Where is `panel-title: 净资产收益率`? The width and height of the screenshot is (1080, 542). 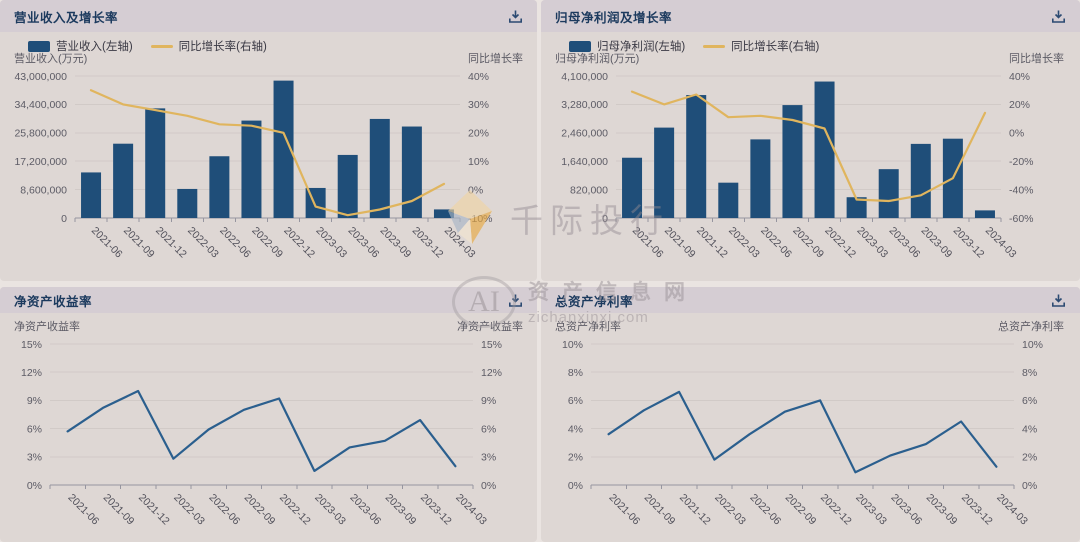
panel-title: 净资产收益率 is located at coordinates (53, 301).